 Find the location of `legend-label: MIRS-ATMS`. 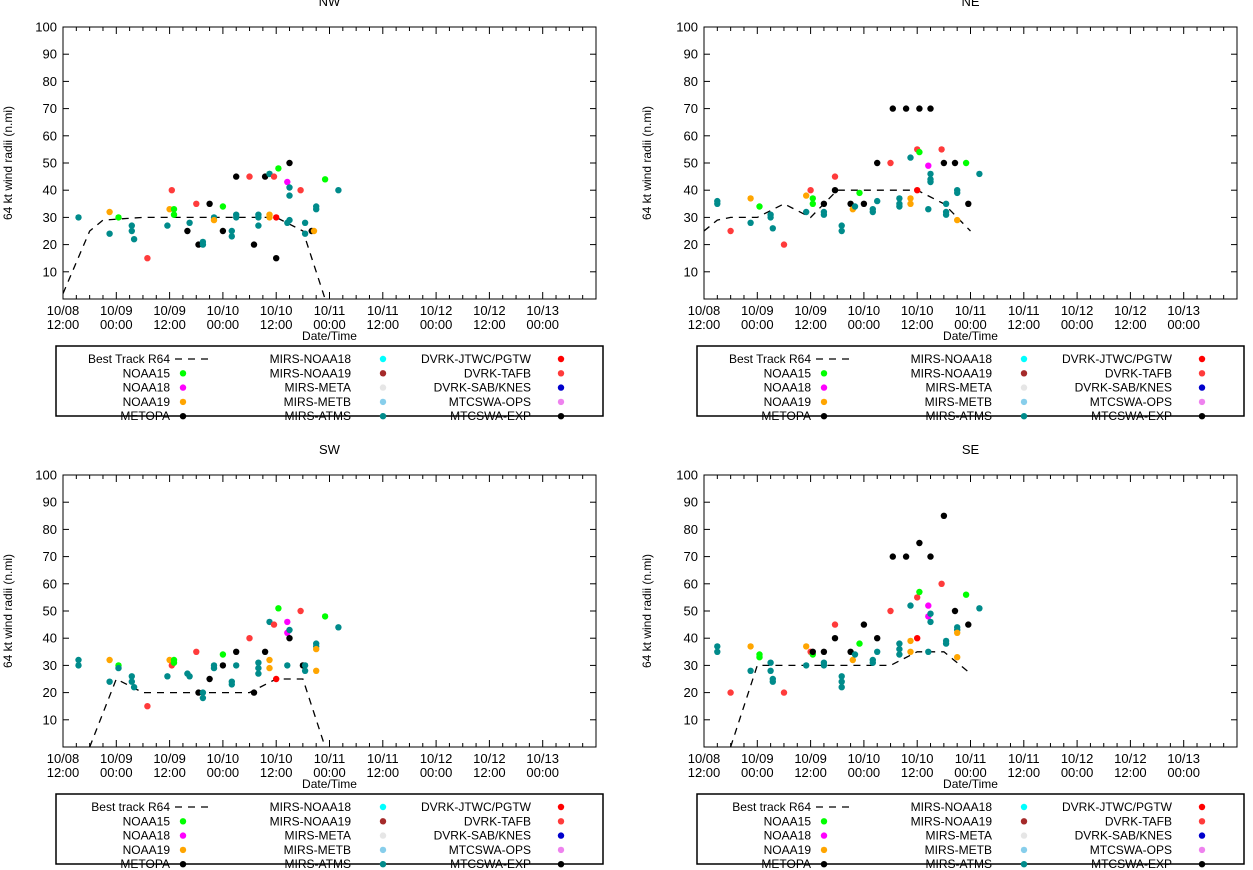

legend-label: MIRS-ATMS is located at coordinates (318, 863).